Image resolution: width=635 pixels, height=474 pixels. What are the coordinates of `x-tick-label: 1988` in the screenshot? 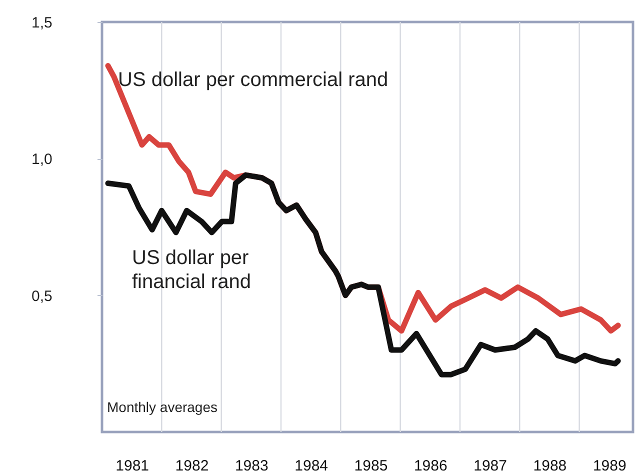 It's located at (550, 466).